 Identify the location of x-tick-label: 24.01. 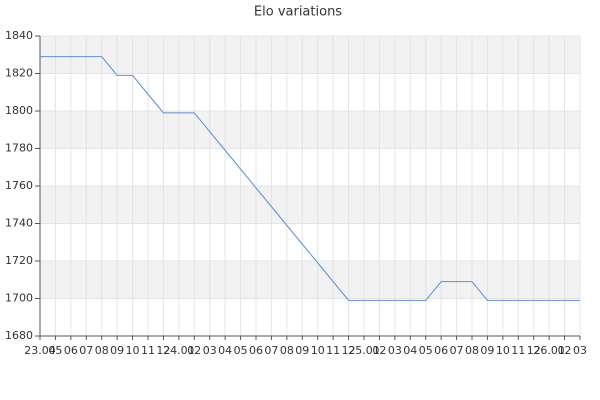
(179, 350).